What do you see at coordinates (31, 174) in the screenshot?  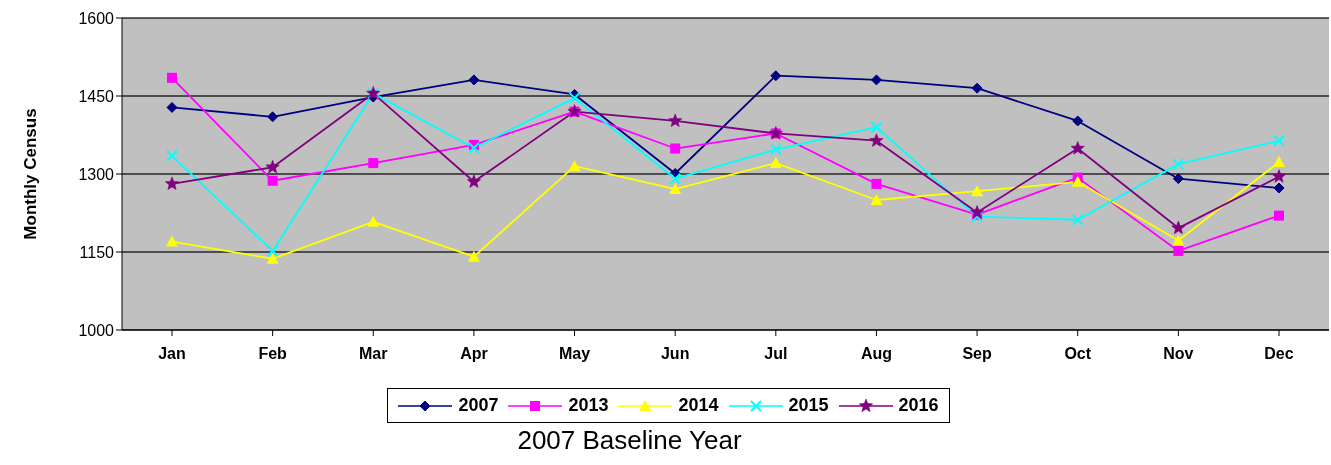 I see `y-axis-title: Monthly Census` at bounding box center [31, 174].